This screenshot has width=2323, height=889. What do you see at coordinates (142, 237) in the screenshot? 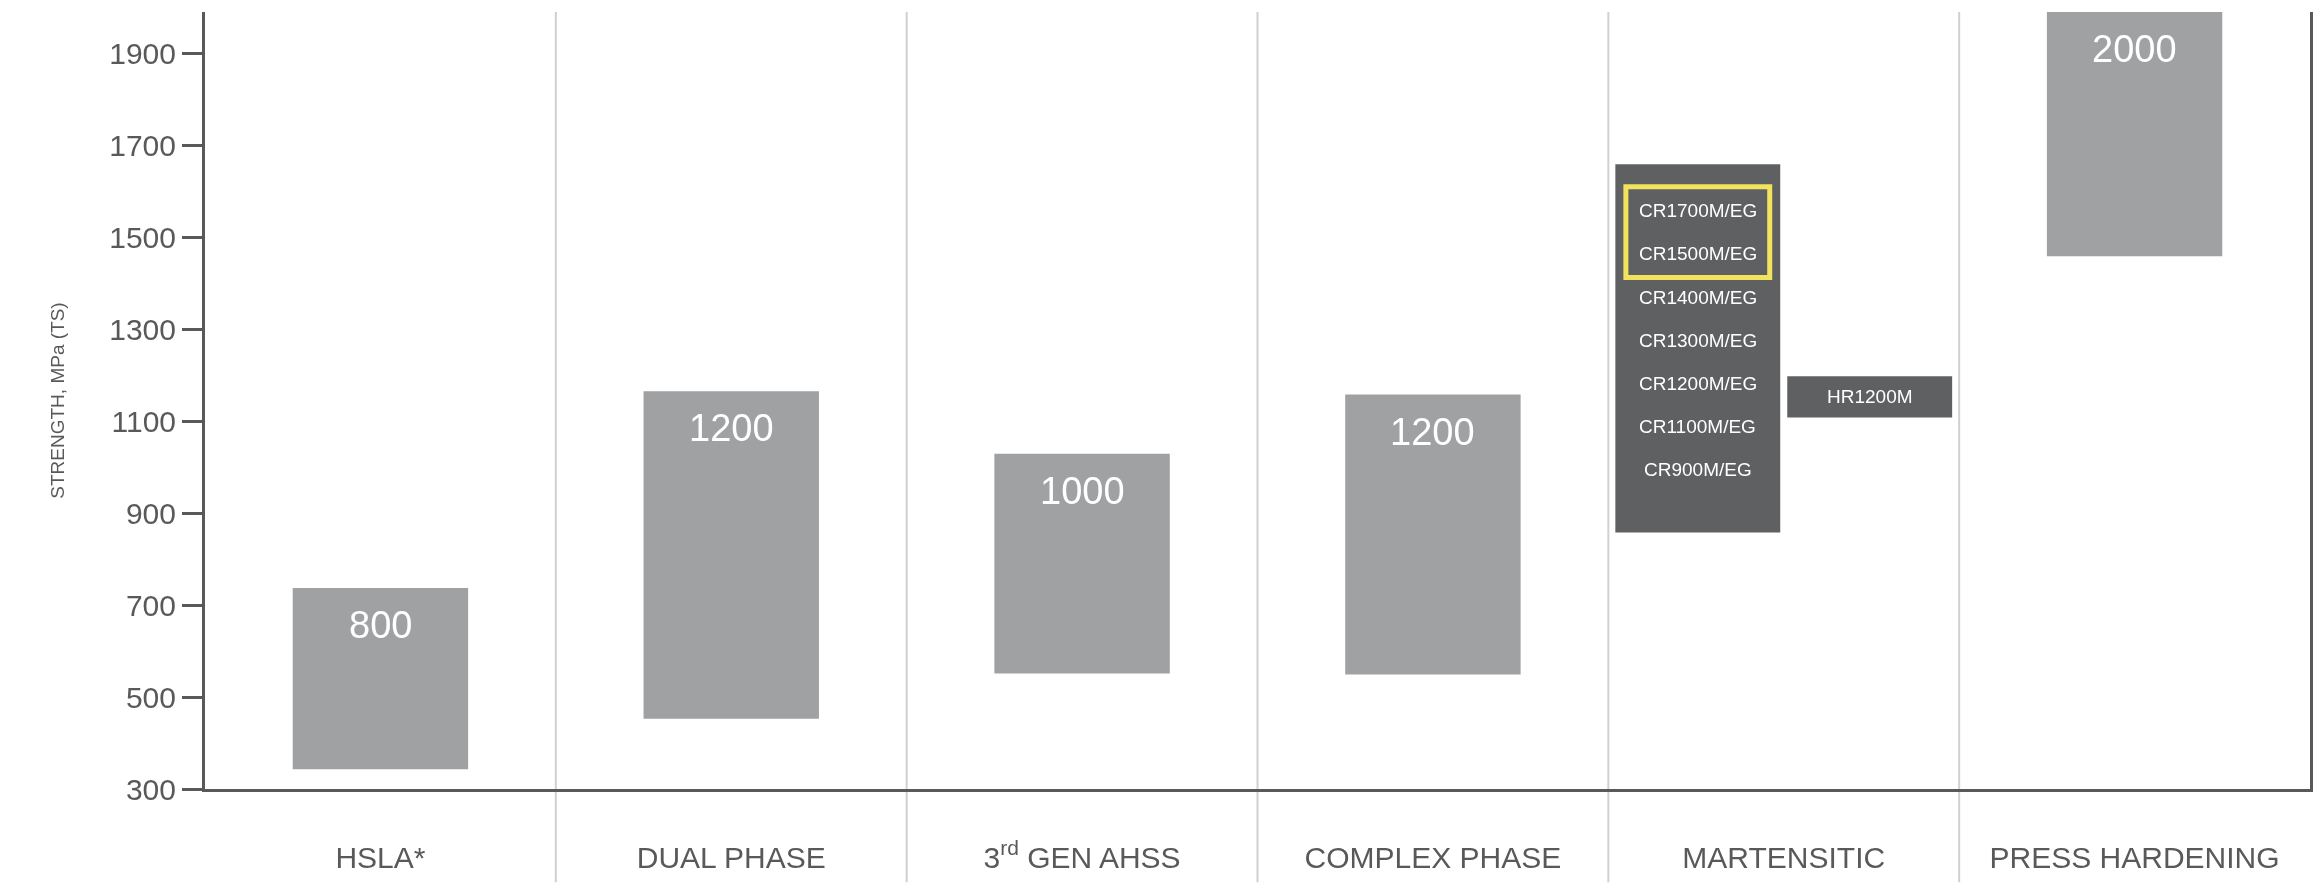
I see `y-tick-label: 1500` at bounding box center [142, 237].